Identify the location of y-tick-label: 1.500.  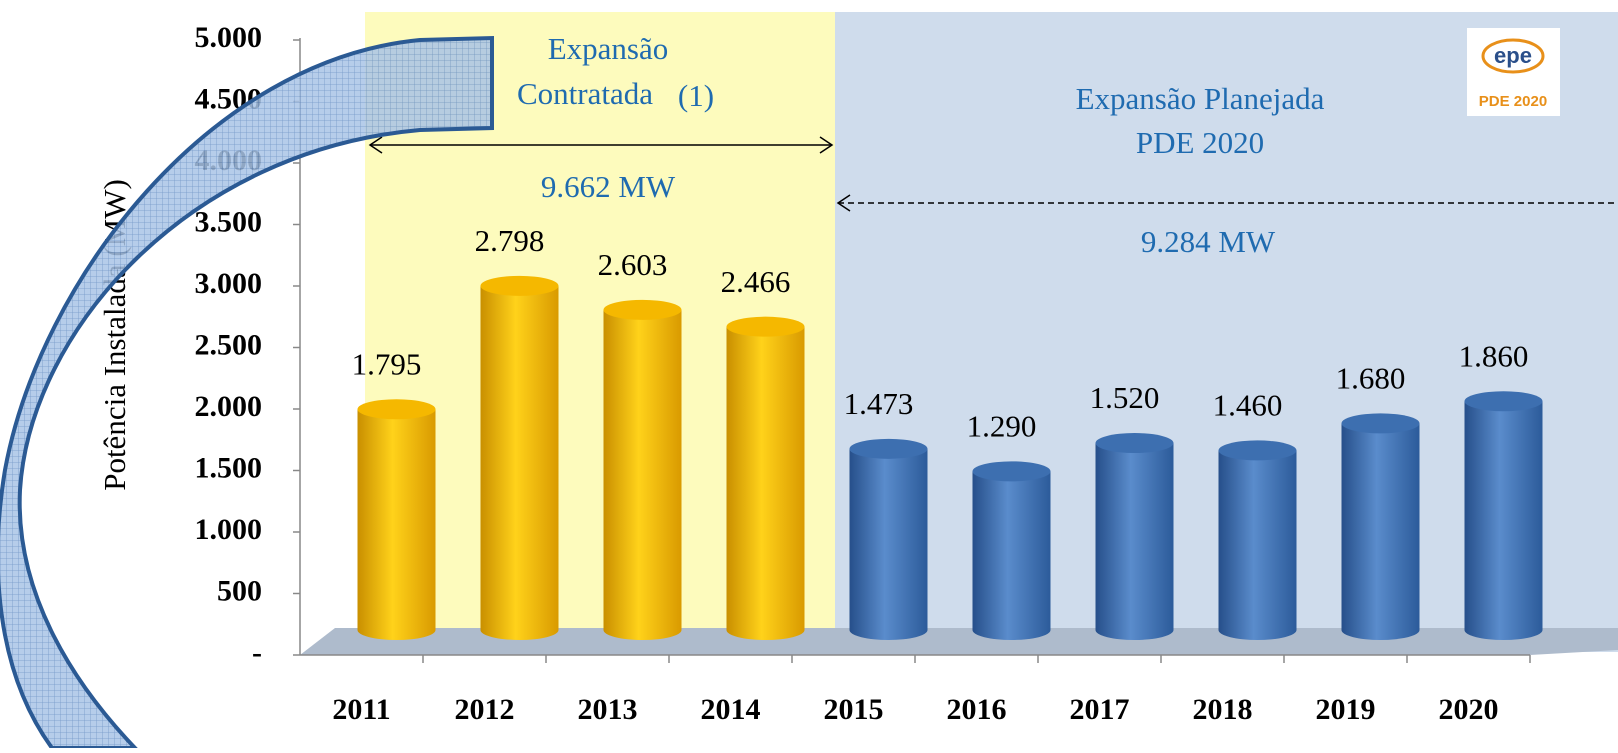
(229, 467).